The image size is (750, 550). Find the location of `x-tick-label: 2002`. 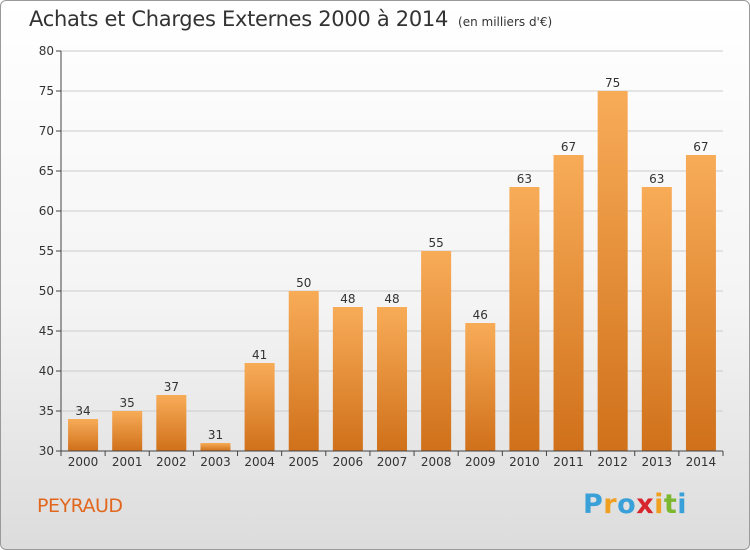

x-tick-label: 2002 is located at coordinates (171, 462).